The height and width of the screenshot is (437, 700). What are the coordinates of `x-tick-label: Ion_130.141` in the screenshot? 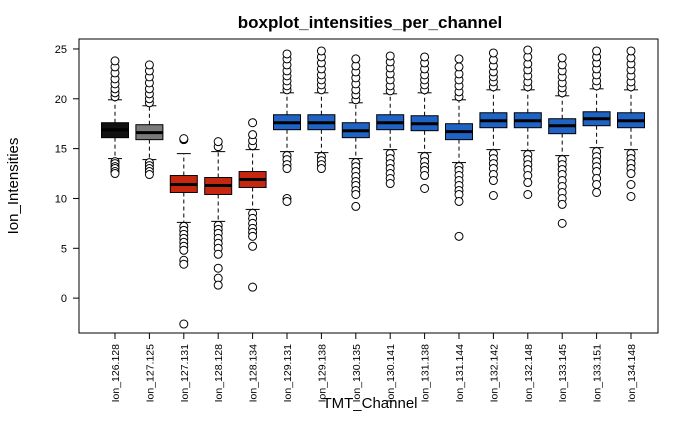 It's located at (391, 373).